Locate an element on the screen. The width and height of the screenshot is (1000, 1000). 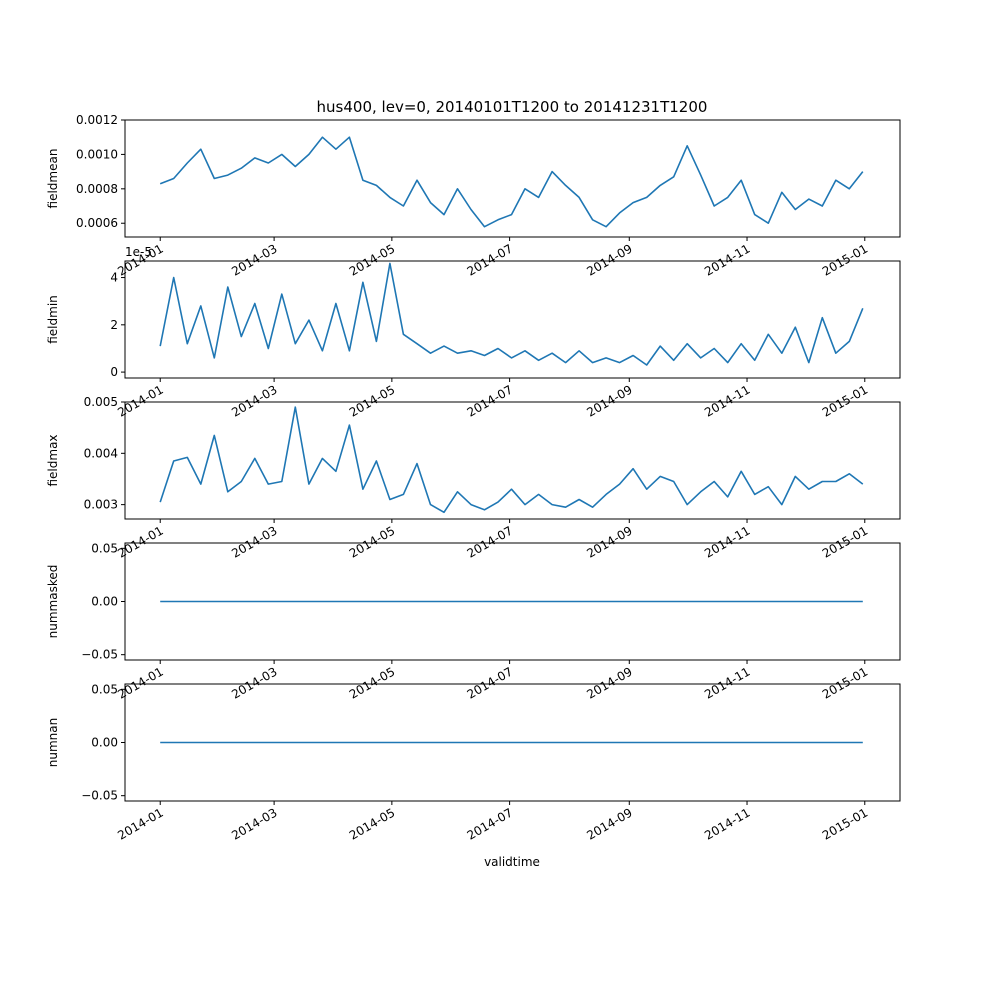
y-tick-label: 0.0008 is located at coordinates (97, 189).